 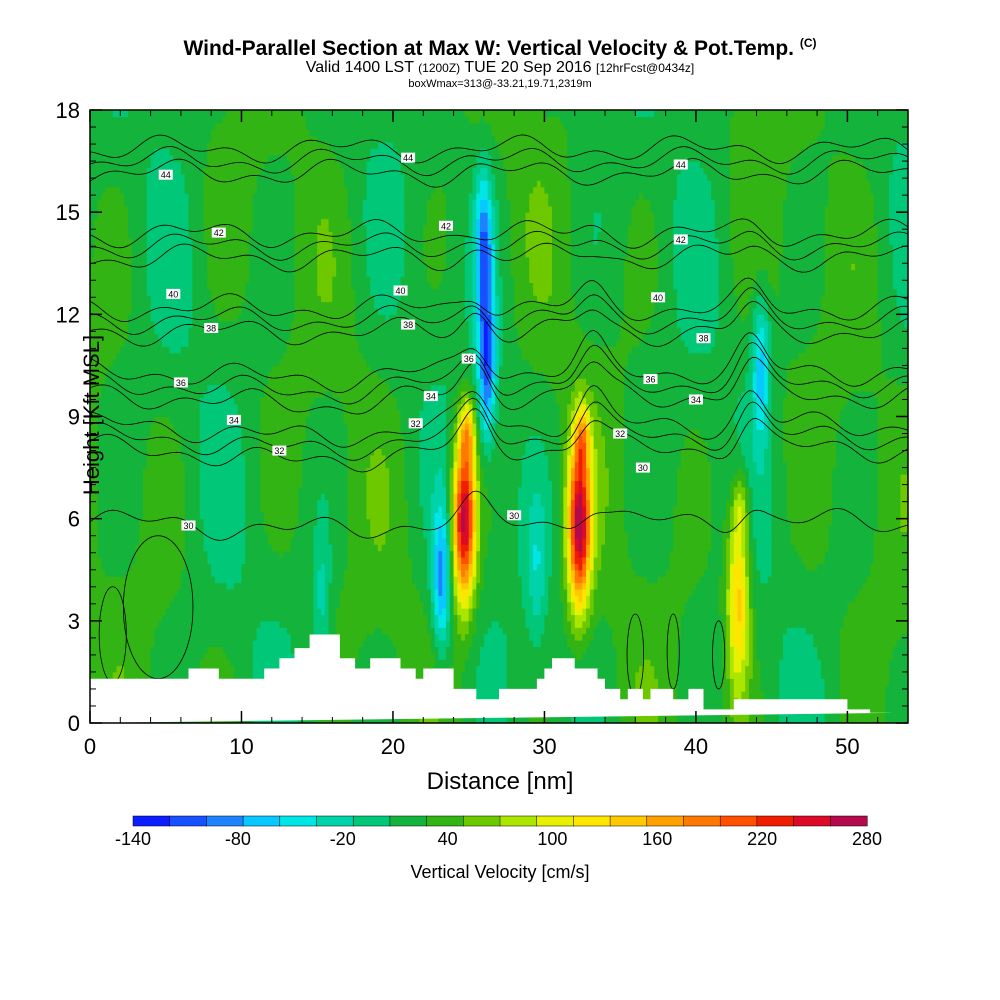 What do you see at coordinates (448, 839) in the screenshot?
I see `colorbar-tick-label: 40` at bounding box center [448, 839].